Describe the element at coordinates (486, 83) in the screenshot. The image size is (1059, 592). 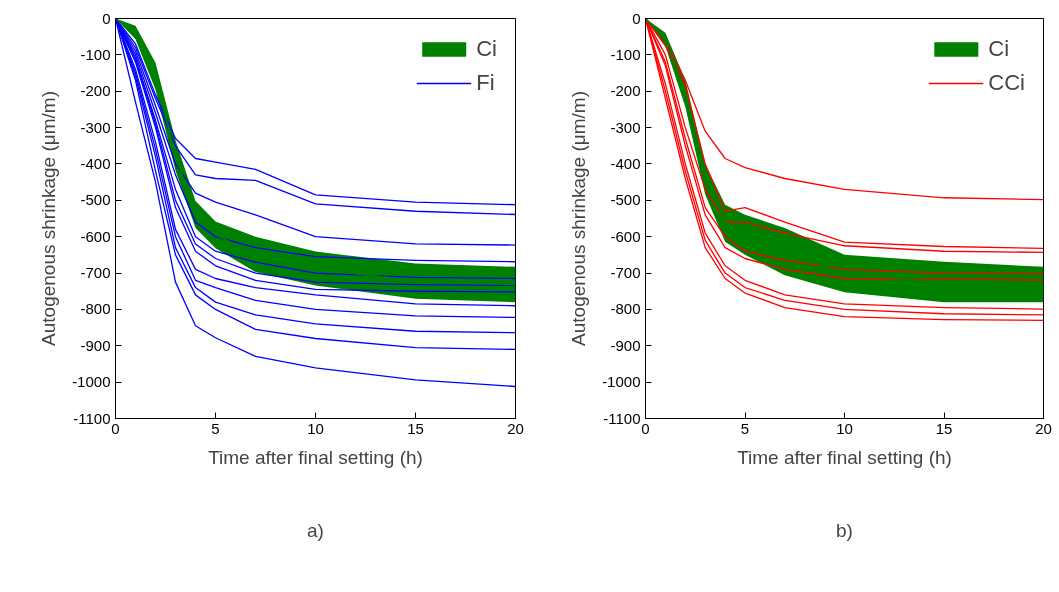
I see `legend-label: Fi` at that location.